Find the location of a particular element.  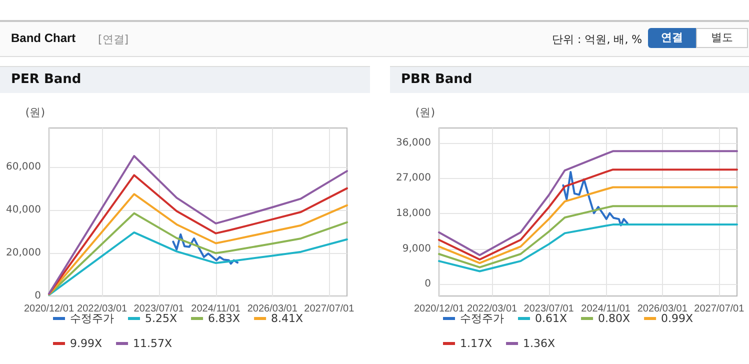

y-tick-label: 60,000 is located at coordinates (23, 166).